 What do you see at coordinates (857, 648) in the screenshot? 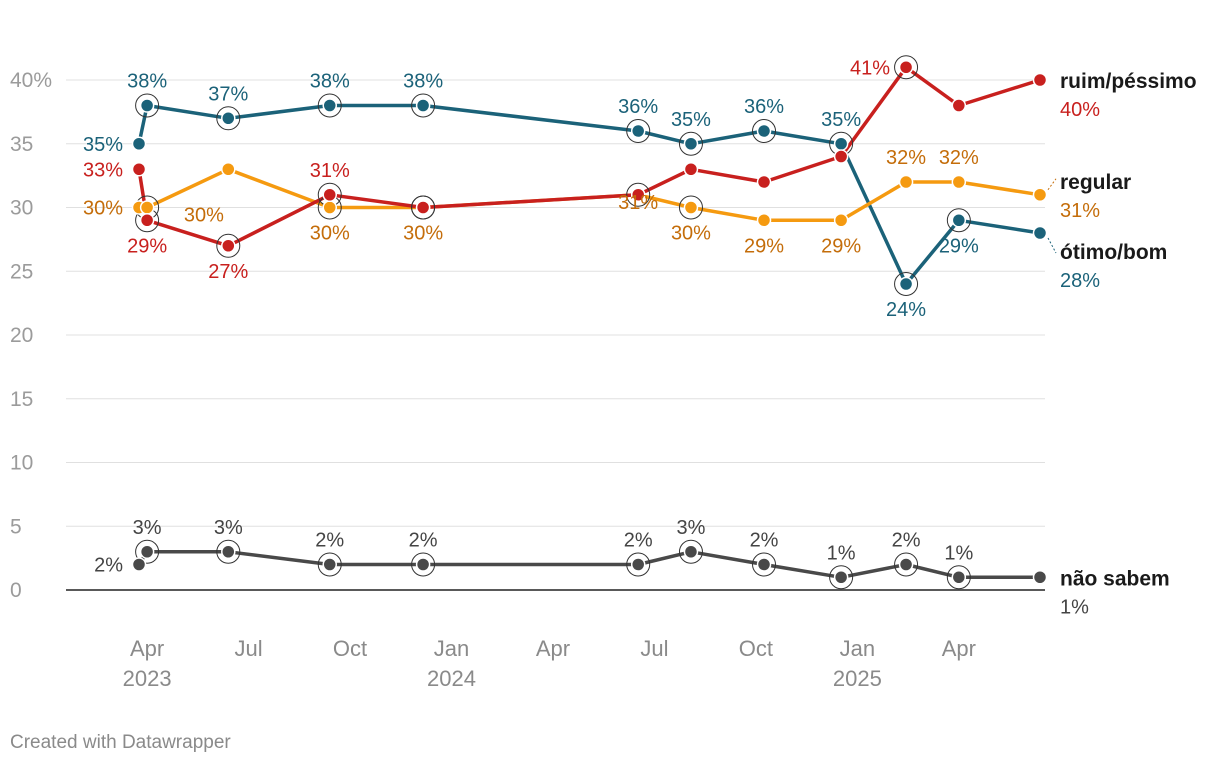
I see `x-tick-label-7: Jan` at bounding box center [857, 648].